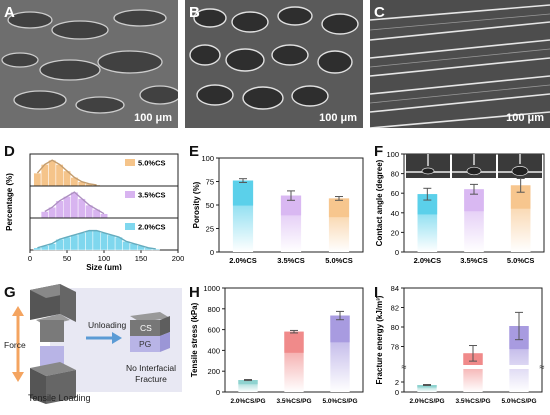 This screenshot has width=550, height=415. Describe the element at coordinates (194, 12) in the screenshot. I see `panel-letter-b: B` at that location.